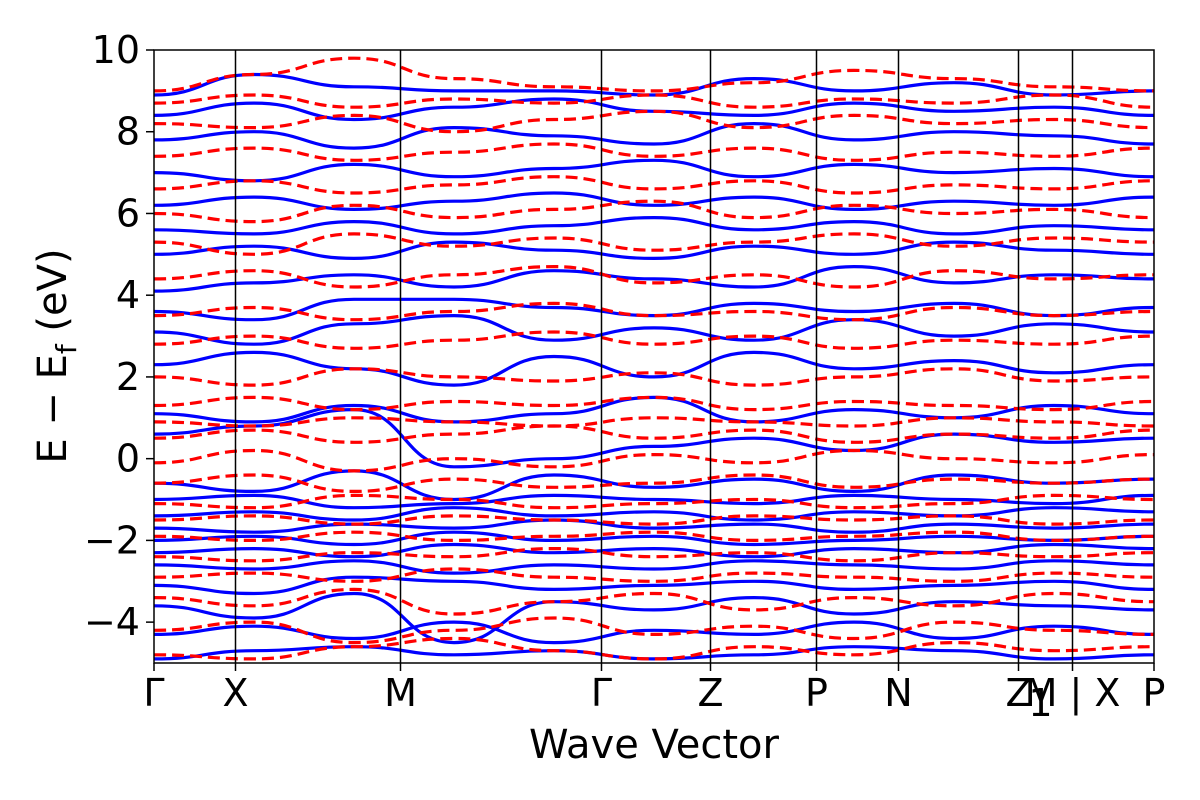  What do you see at coordinates (654, 745) in the screenshot?
I see `x-axis-label: Wave Vector` at bounding box center [654, 745].